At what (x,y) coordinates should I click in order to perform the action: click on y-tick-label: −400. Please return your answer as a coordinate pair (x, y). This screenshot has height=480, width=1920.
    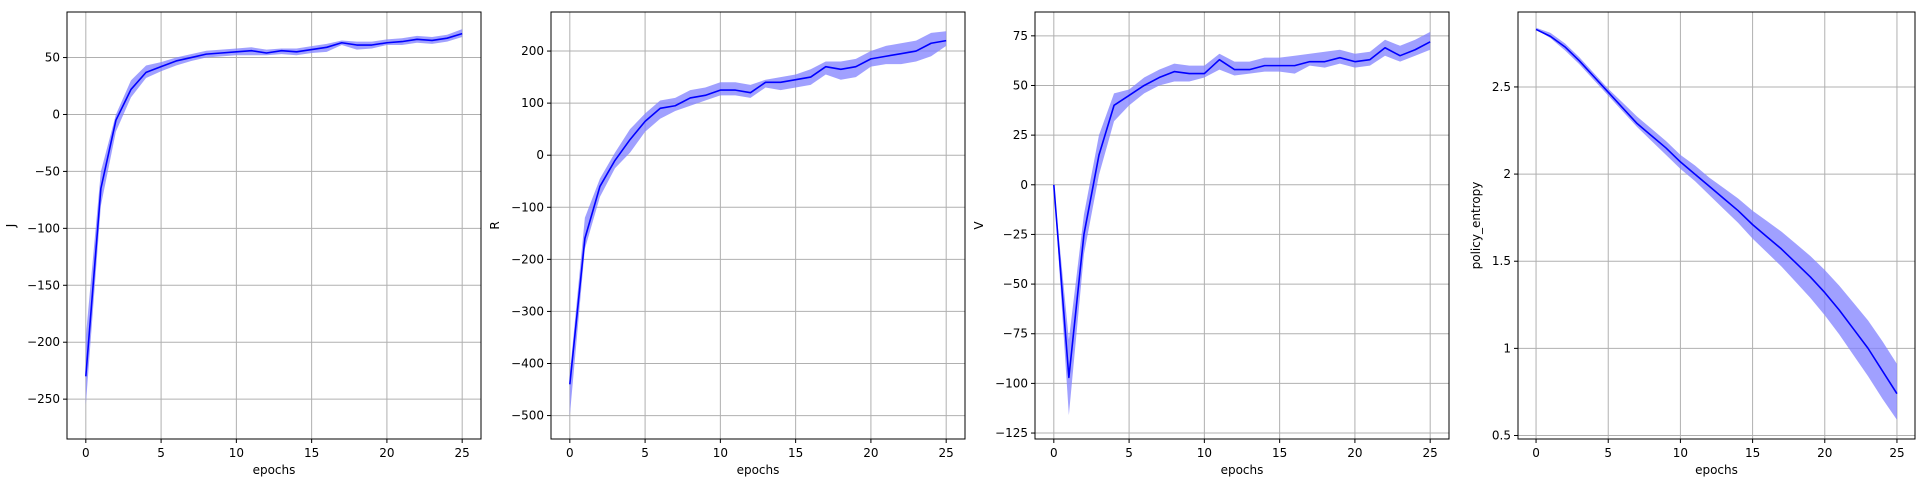
    Looking at the image, I should click on (527, 363).